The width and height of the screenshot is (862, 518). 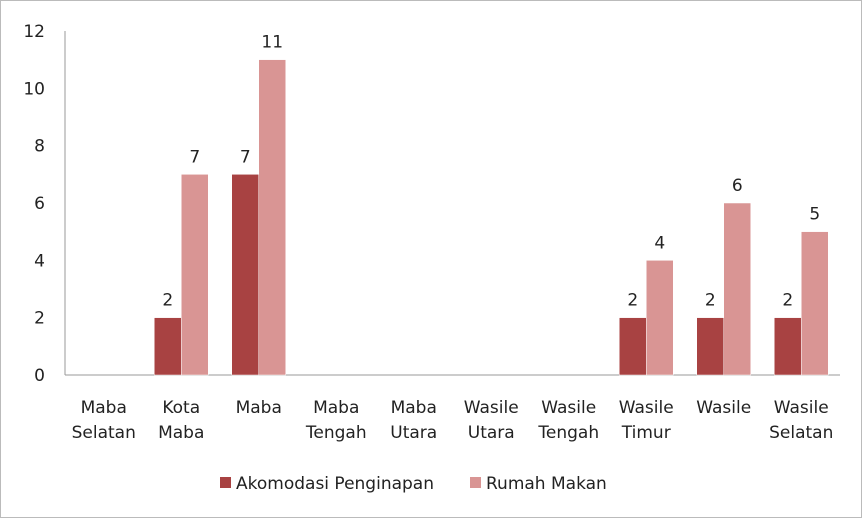 What do you see at coordinates (181, 408) in the screenshot?
I see `x-tick-line: Kota` at bounding box center [181, 408].